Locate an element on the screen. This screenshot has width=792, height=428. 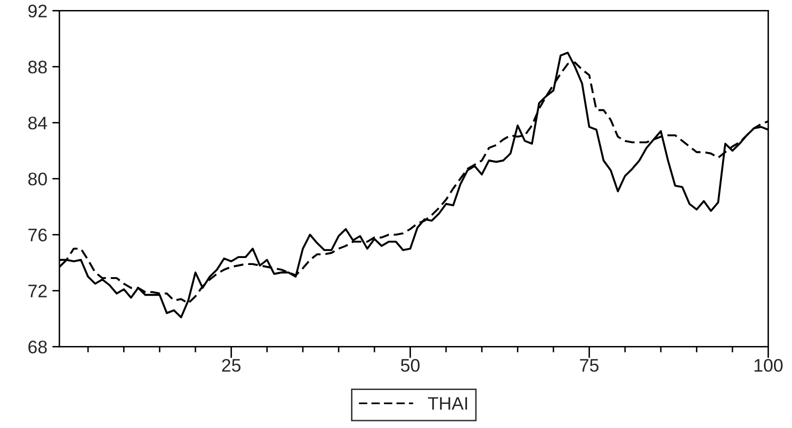
y-tick-label: 88 is located at coordinates (37, 67).